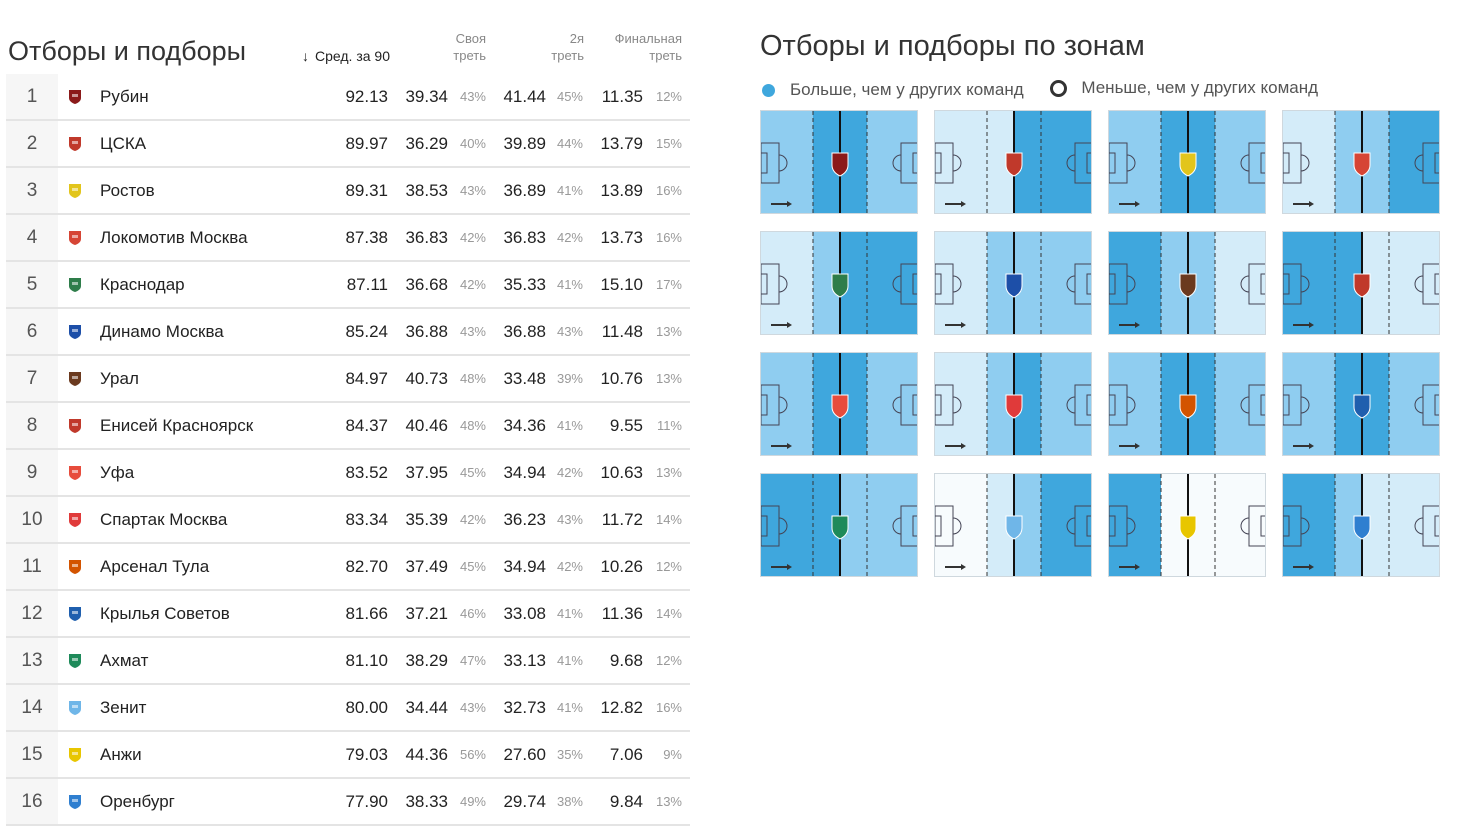 This screenshot has width=1460, height=832. What do you see at coordinates (366, 331) in the screenshot?
I see `avg-per-90-value: 85.24` at bounding box center [366, 331].